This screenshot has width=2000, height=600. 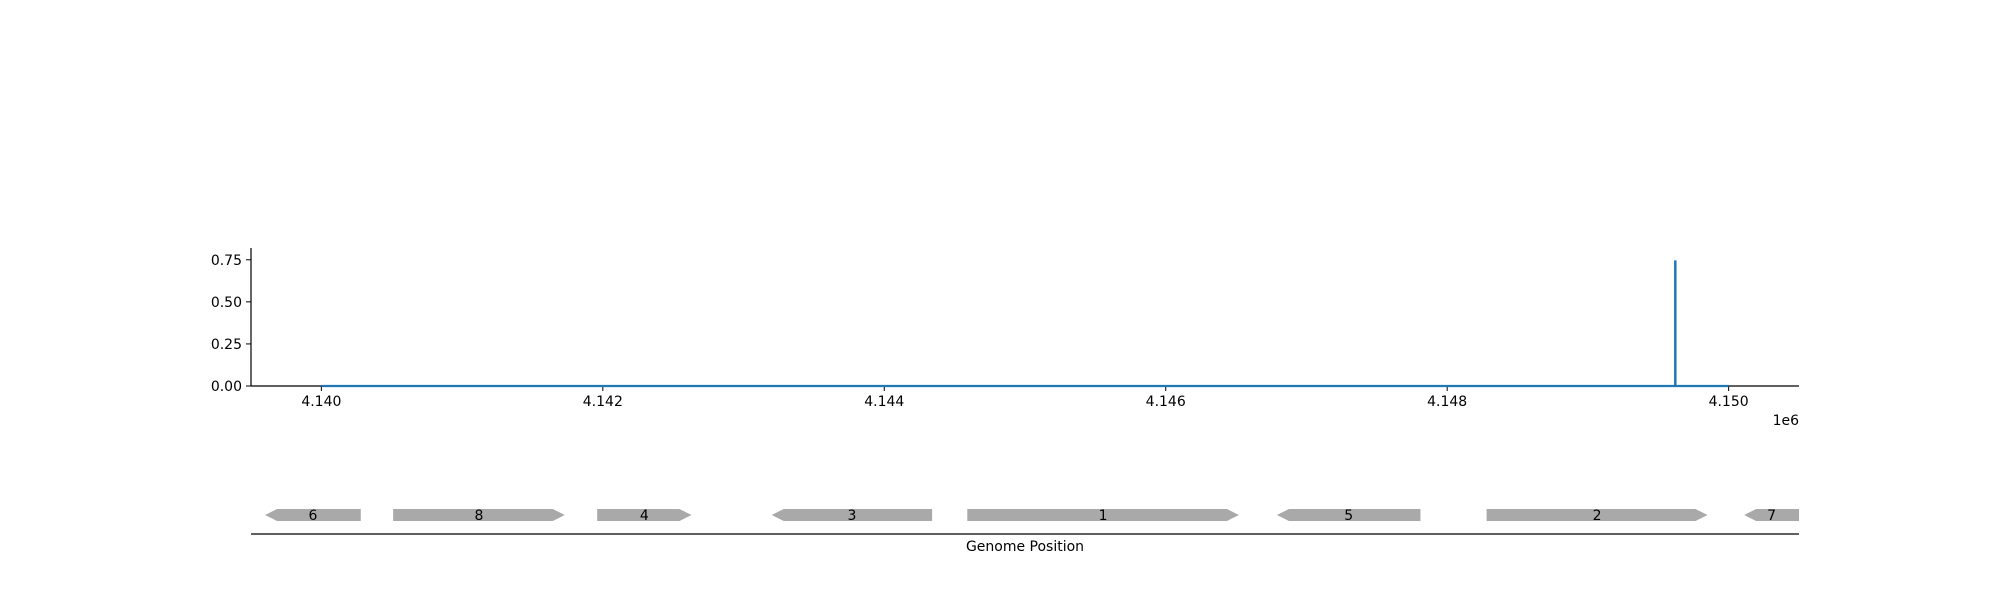 What do you see at coordinates (1447, 402) in the screenshot?
I see `x-tick-label: 4.148` at bounding box center [1447, 402].